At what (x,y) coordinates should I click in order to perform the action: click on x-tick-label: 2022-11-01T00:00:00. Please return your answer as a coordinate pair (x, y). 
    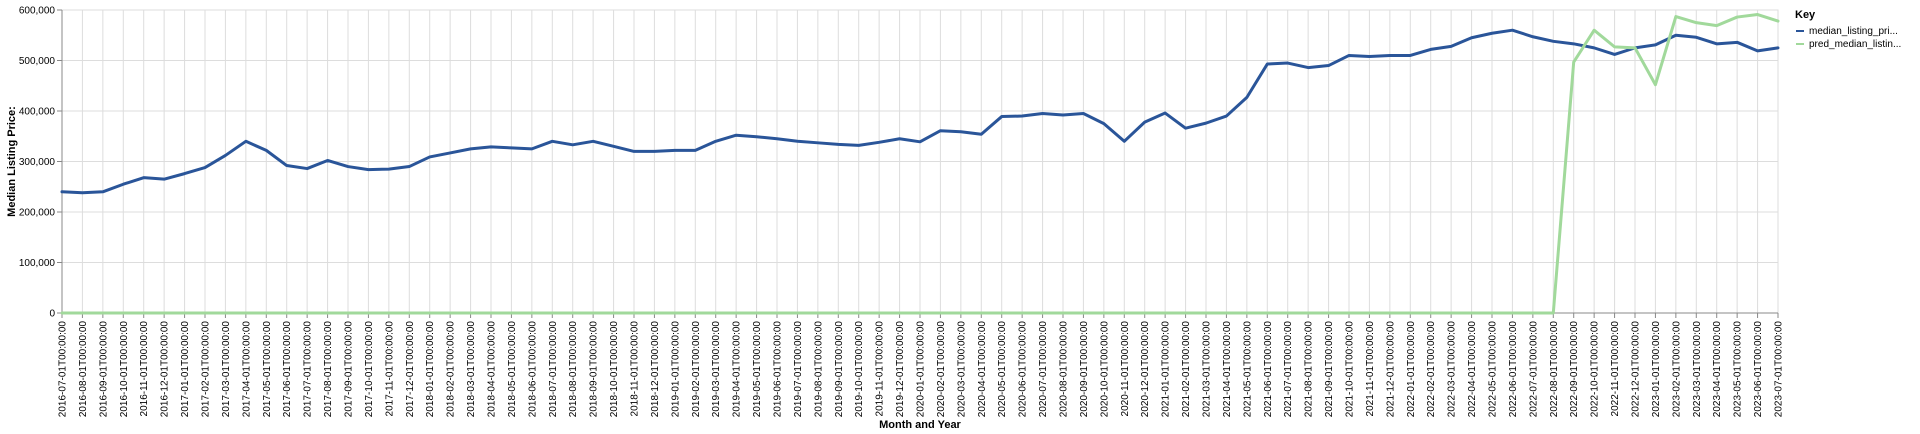
    Looking at the image, I should click on (1615, 369).